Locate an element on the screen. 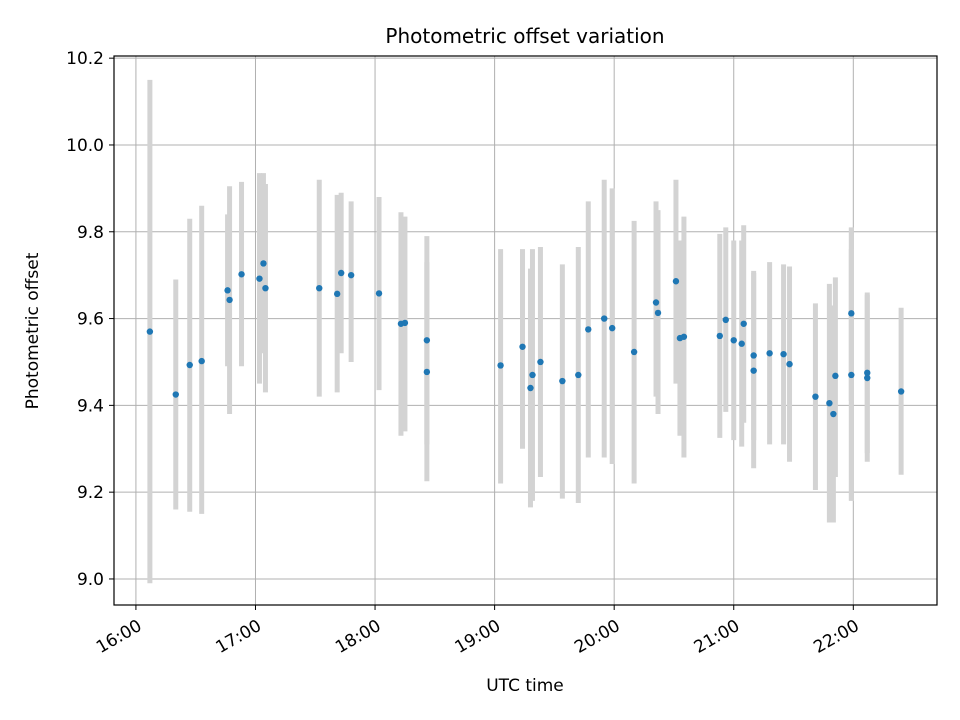  y-tick-label: 9.6 is located at coordinates (90, 320).